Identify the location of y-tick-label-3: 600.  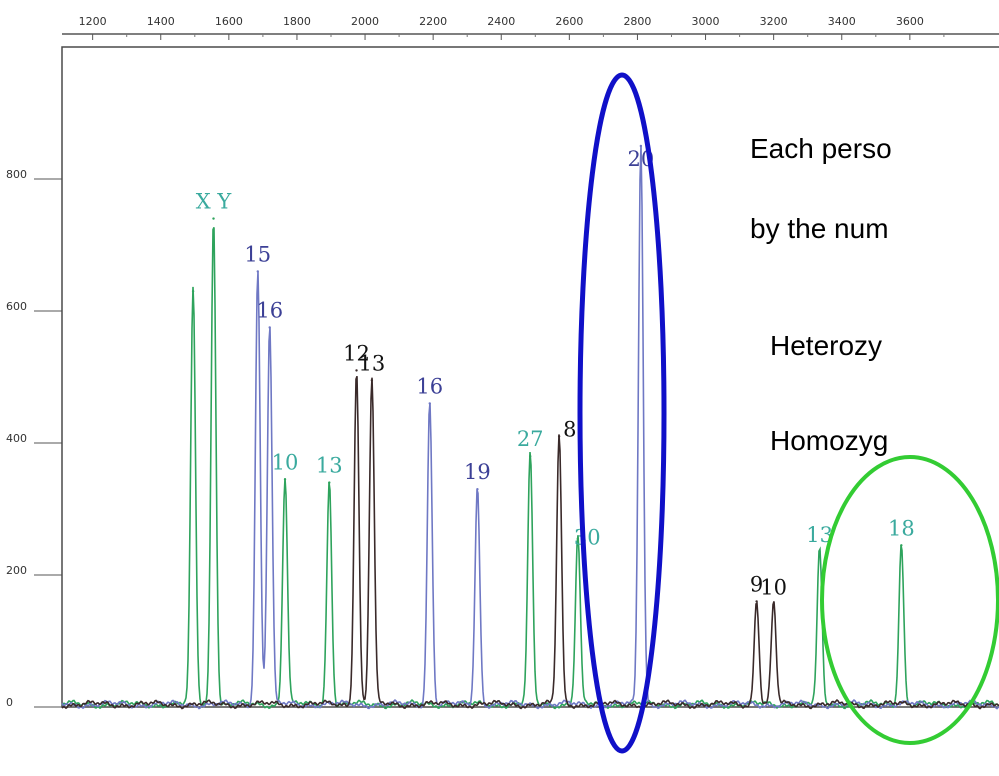
(16, 306).